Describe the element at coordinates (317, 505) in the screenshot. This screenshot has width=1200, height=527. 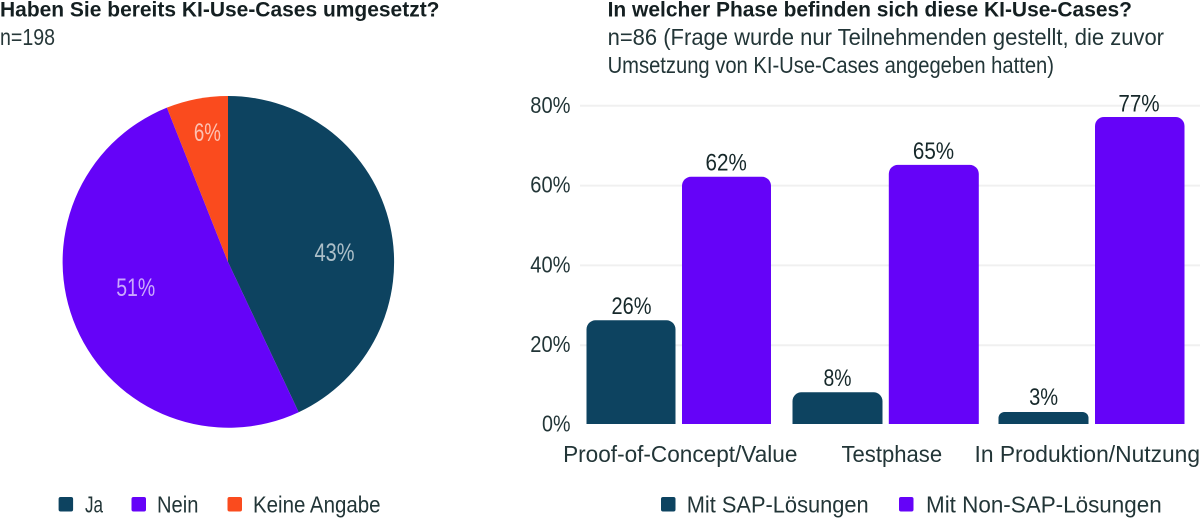
I see `svg-text: Keine Angabe` at that location.